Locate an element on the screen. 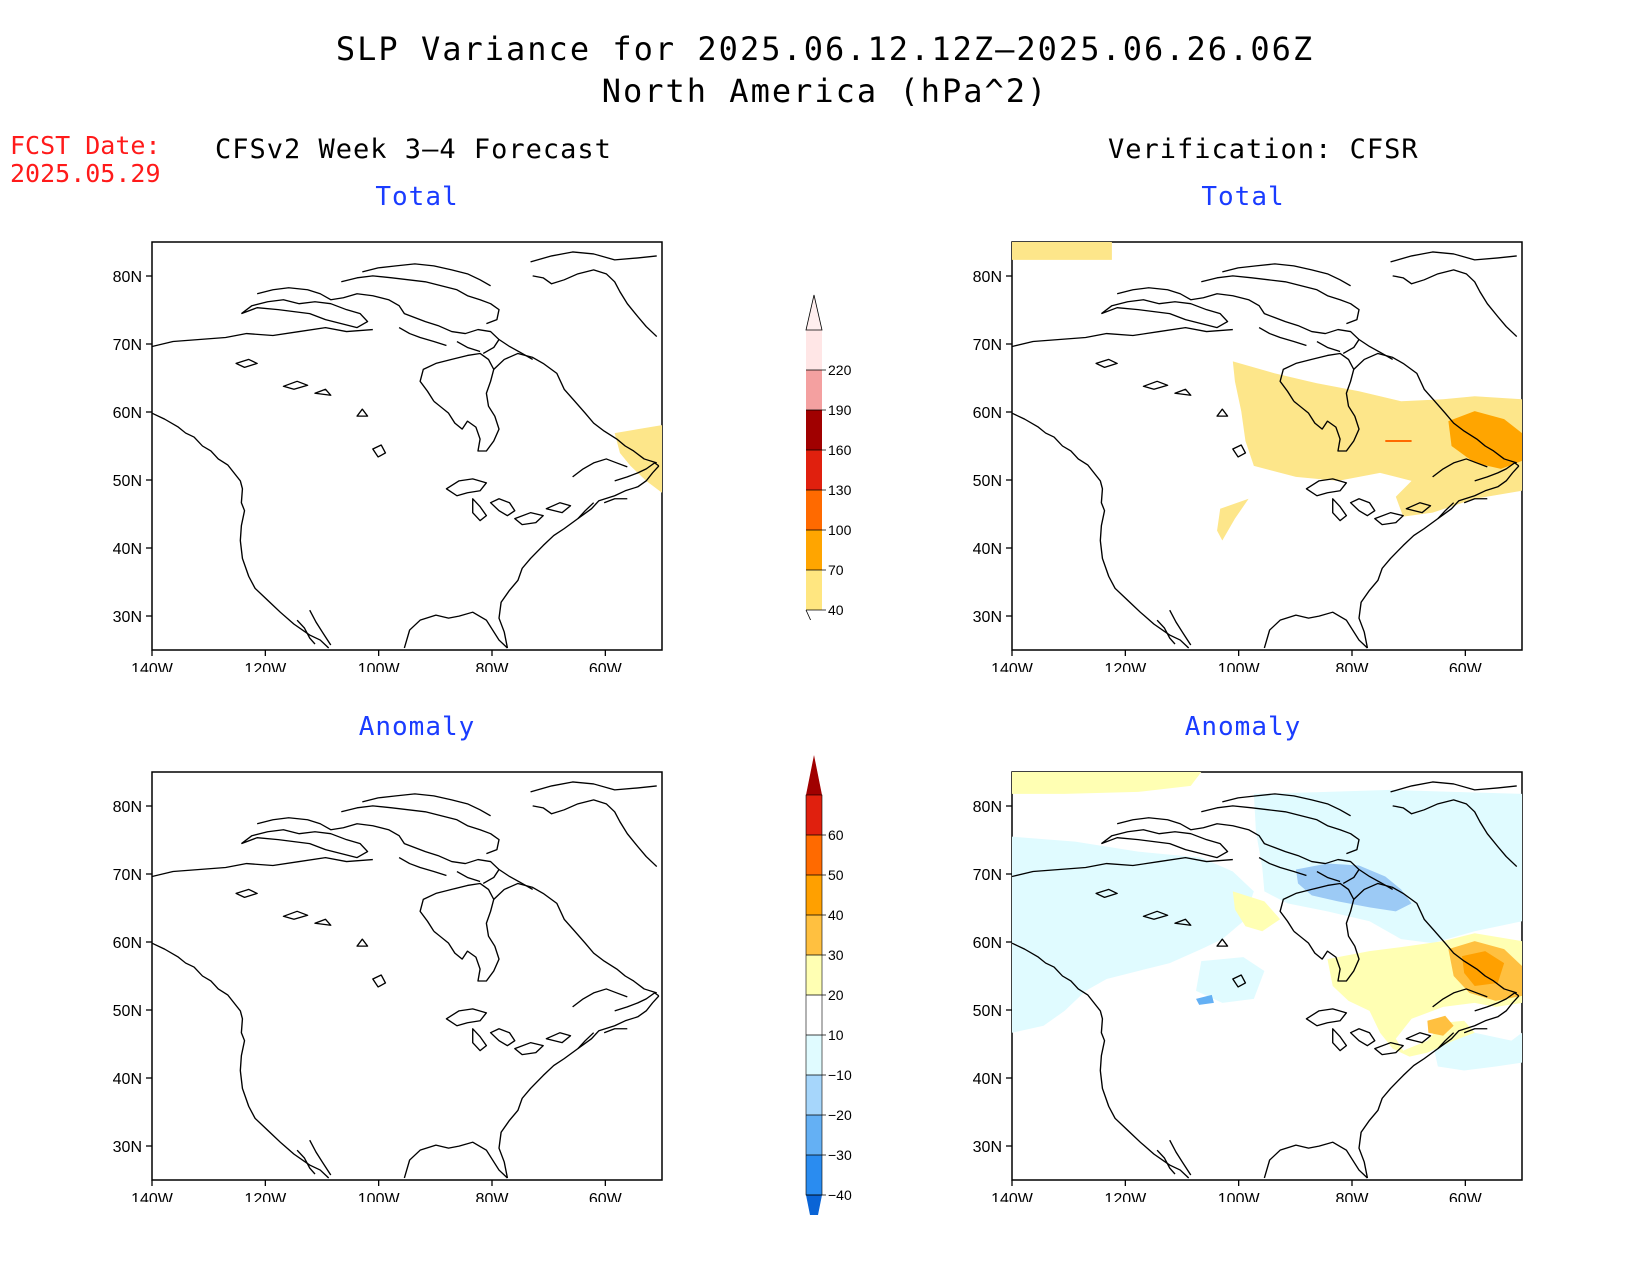 Image resolution: width=1650 pixels, height=1275 pixels. fcst-date-value: 2025.05.29 is located at coordinates (85, 173).